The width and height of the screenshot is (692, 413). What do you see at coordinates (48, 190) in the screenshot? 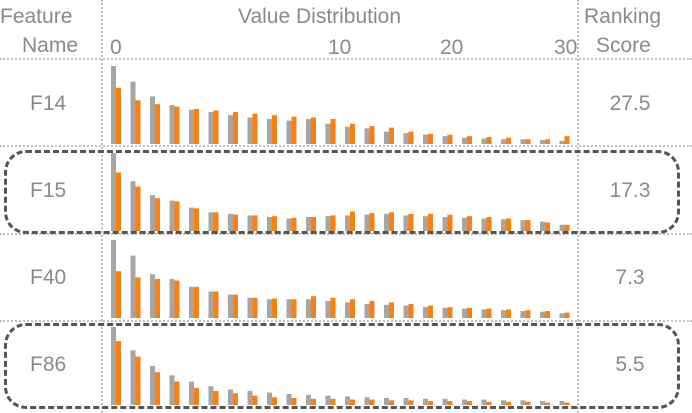
I see `feature-name: F15` at bounding box center [48, 190].